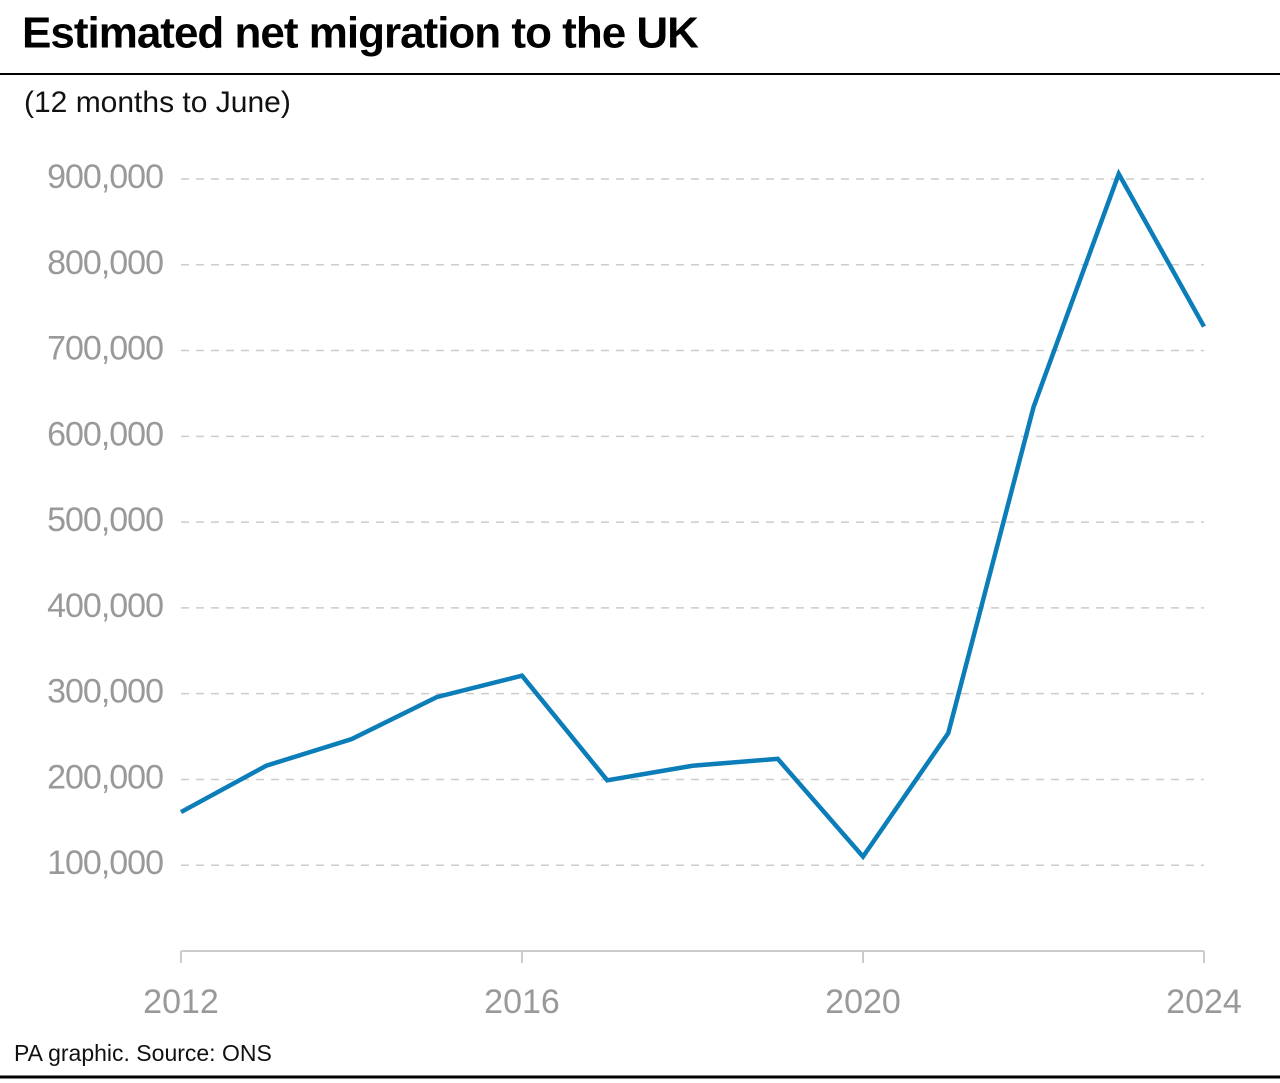  What do you see at coordinates (105, 520) in the screenshot?
I see `y-tick-label: 500,000` at bounding box center [105, 520].